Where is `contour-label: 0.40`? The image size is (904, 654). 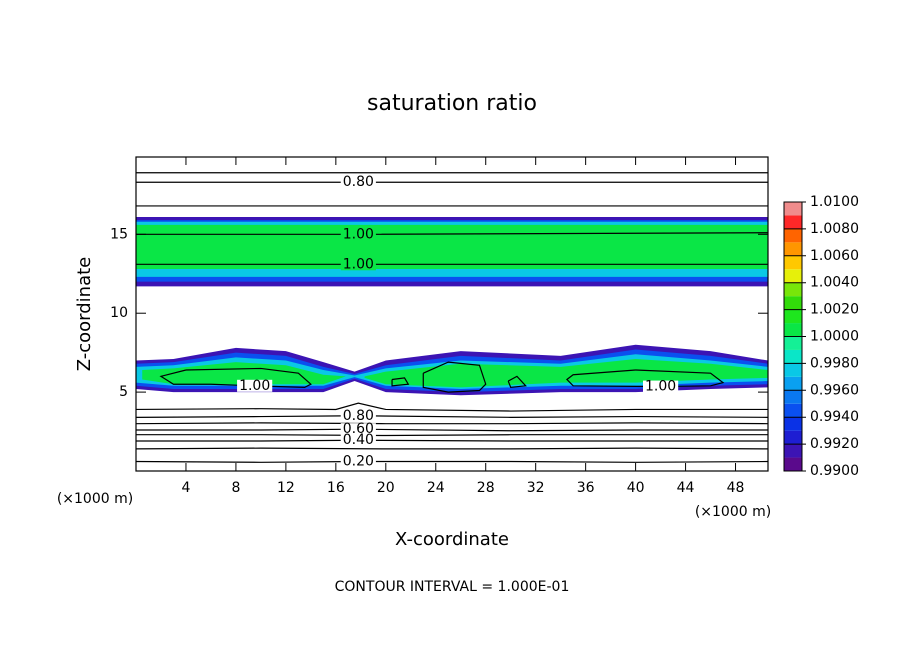 contour-label: 0.40 is located at coordinates (358, 440).